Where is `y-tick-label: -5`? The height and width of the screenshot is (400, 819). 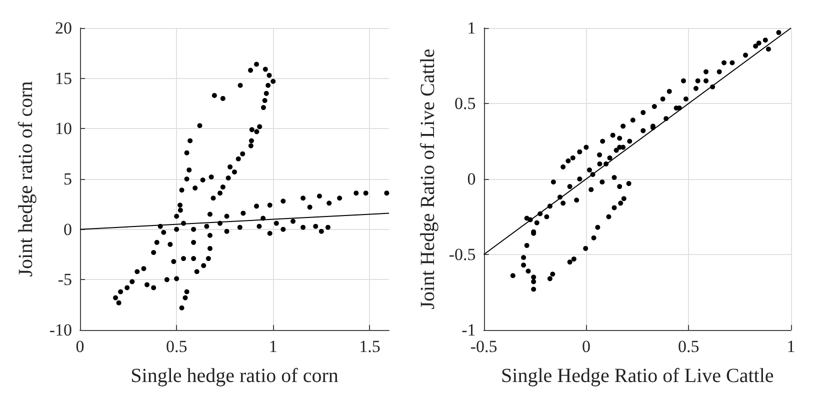 y-tick-label: -5 is located at coordinates (65, 280).